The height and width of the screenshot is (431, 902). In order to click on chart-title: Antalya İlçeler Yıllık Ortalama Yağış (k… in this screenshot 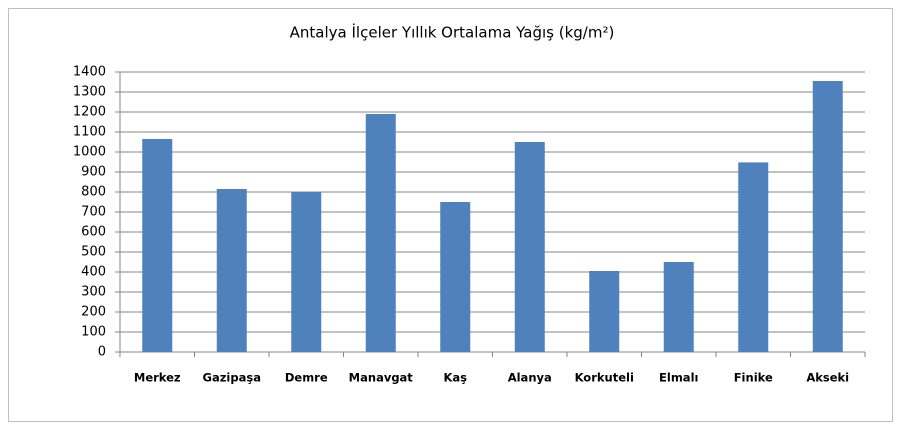, I will do `click(452, 32)`.